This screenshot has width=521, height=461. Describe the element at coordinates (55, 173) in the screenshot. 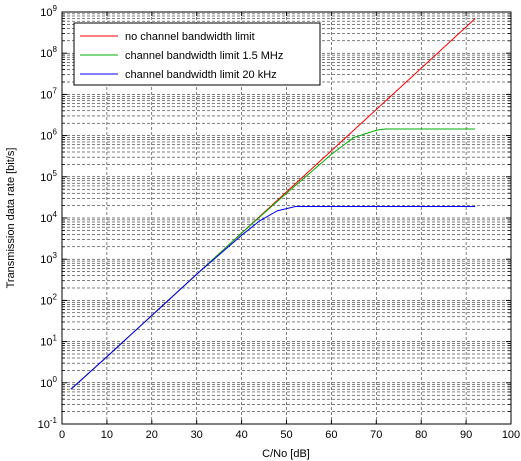

I see `y-tick-exponent: 5` at that location.